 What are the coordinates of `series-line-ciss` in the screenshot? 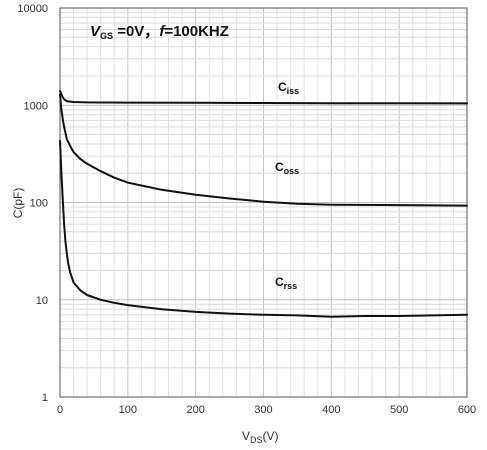 It's located at (263, 97).